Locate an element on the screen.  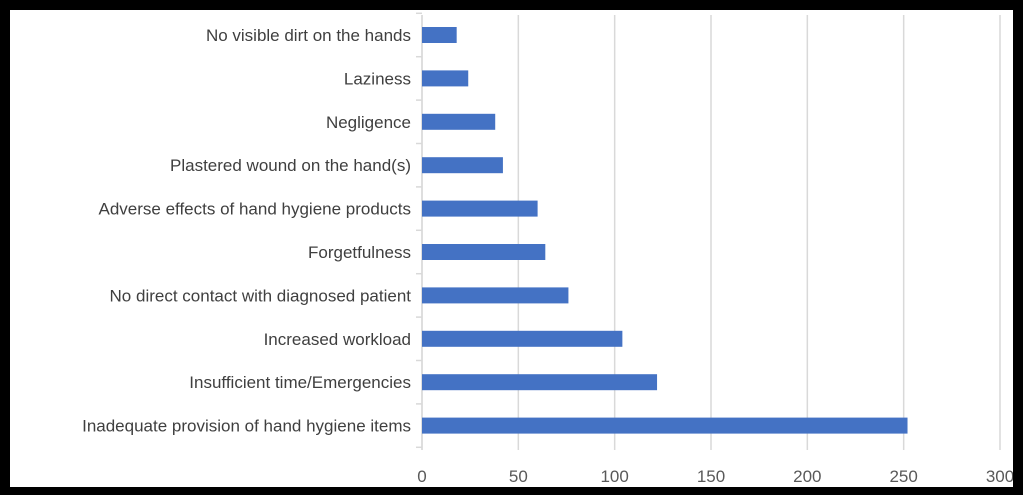
x-tick-label: 0 is located at coordinates (421, 476).